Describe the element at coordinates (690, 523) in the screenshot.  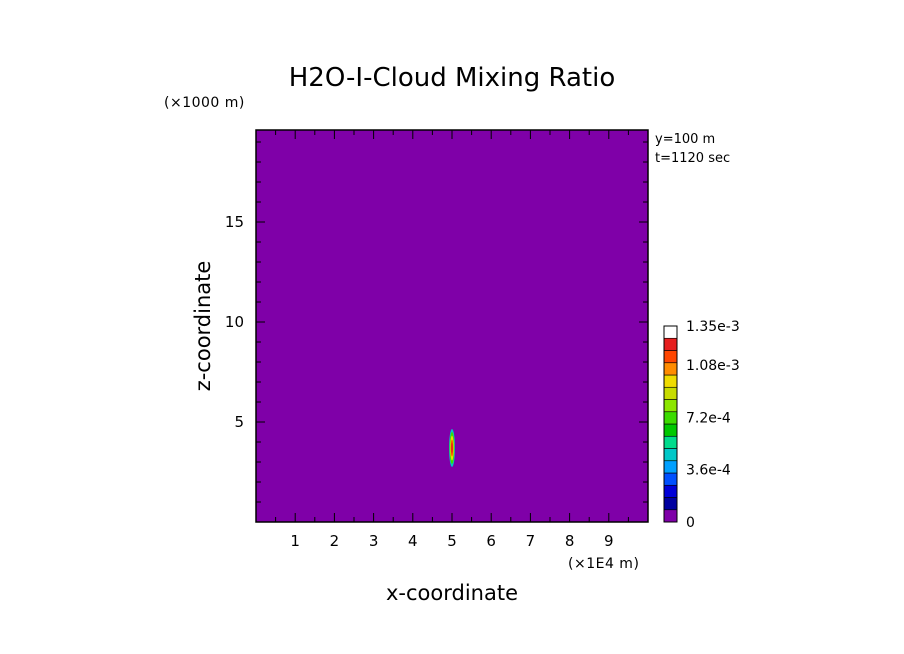
I see `colorbar-label-0: 0` at that location.